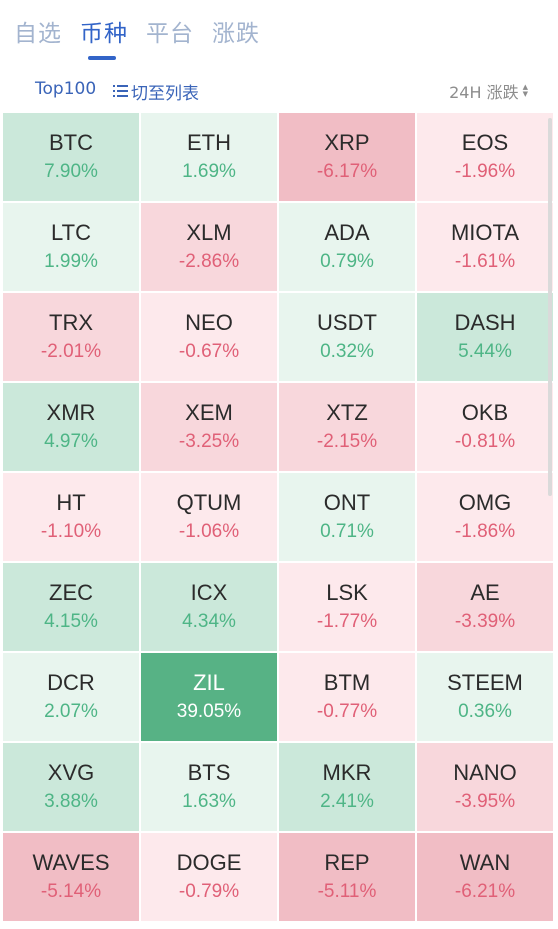  Describe the element at coordinates (71, 517) in the screenshot. I see `coin-tile-ht: HT -1.10%` at that location.